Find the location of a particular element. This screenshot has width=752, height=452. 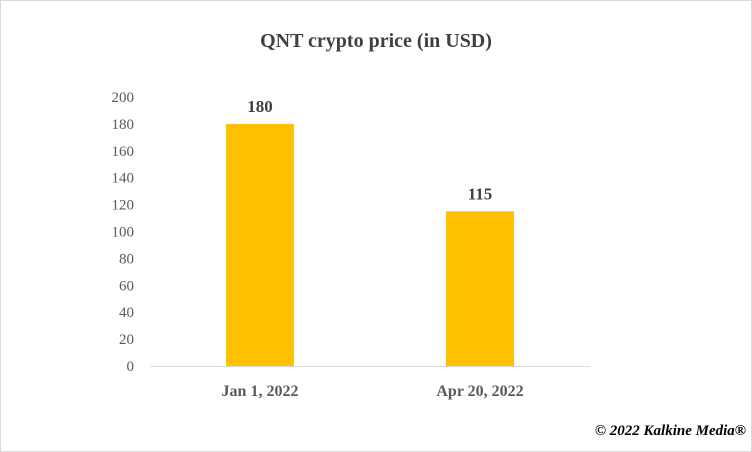

bar-data-label: 180 is located at coordinates (260, 106).